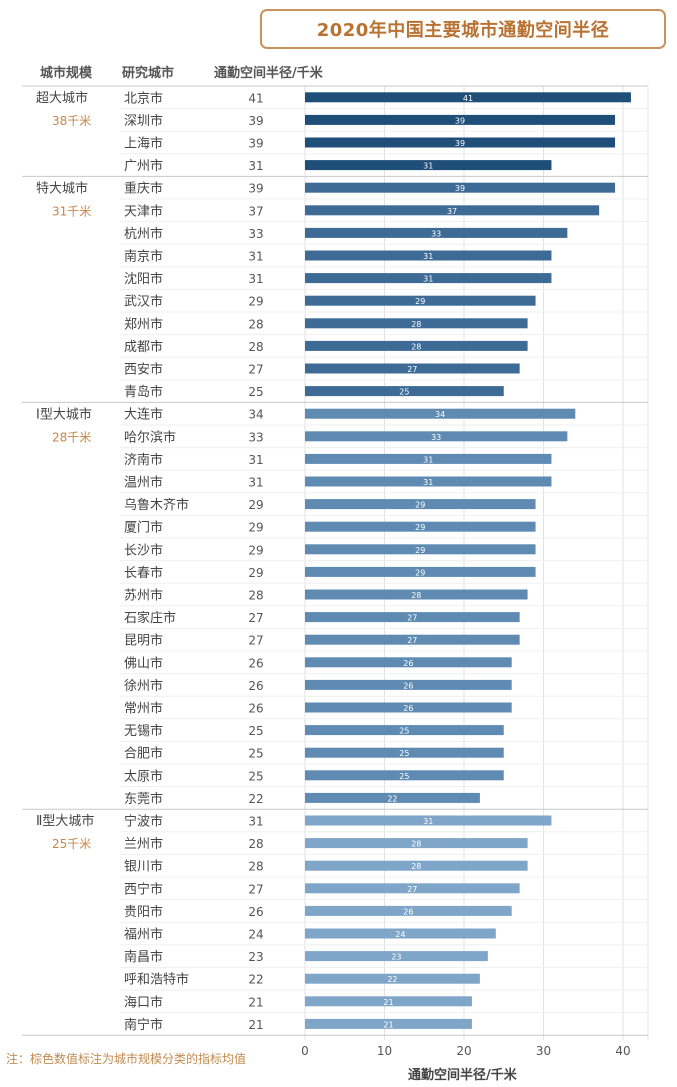 The width and height of the screenshot is (677, 1087). What do you see at coordinates (143, 257) in the screenshot?
I see `city-name: 南京市` at bounding box center [143, 257].